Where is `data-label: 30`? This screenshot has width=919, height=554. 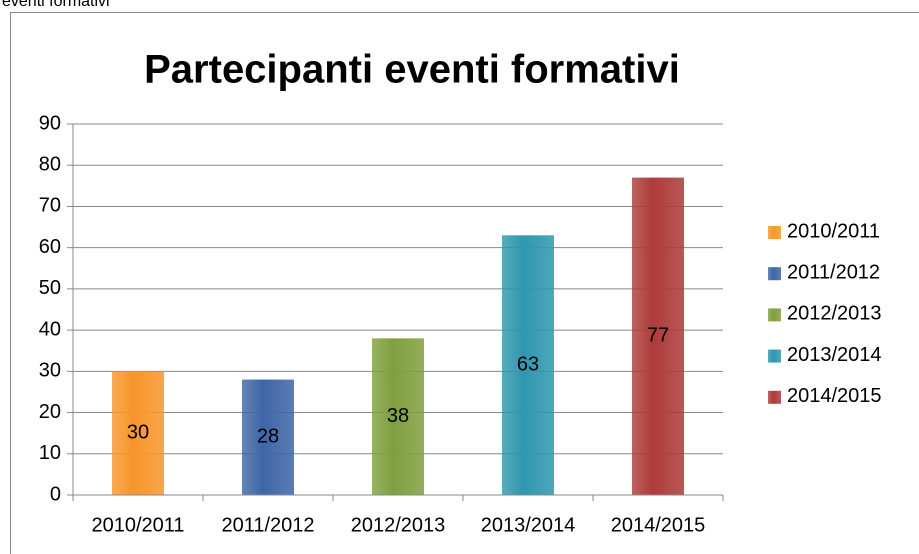 data-label: 30 is located at coordinates (138, 432).